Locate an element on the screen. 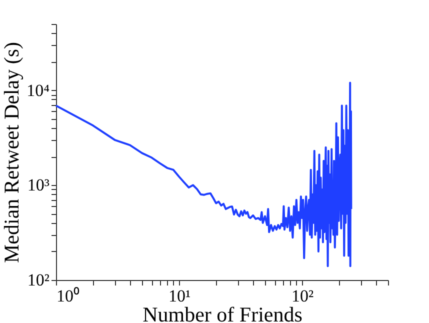  x-tick-label: 10¹ is located at coordinates (179, 296).